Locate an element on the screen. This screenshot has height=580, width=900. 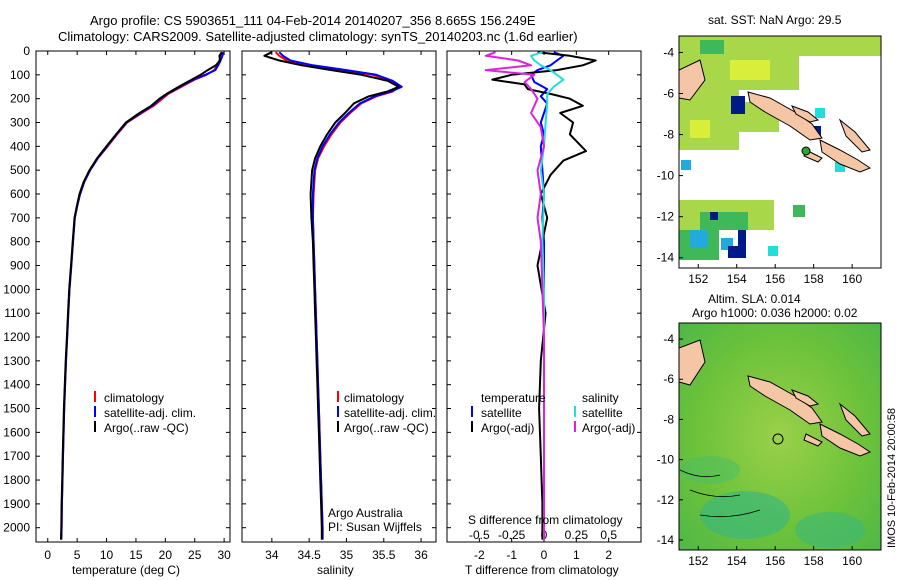
x-tick-label: 15 is located at coordinates (136, 555).